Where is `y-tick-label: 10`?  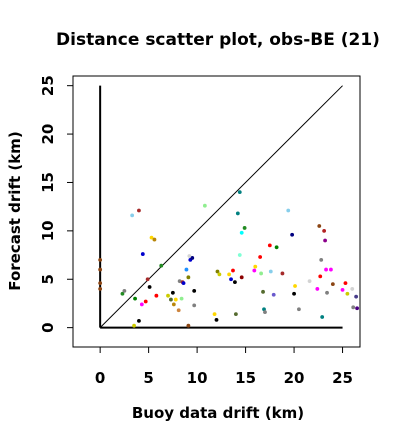 y-tick-label: 10 is located at coordinates (48, 230).